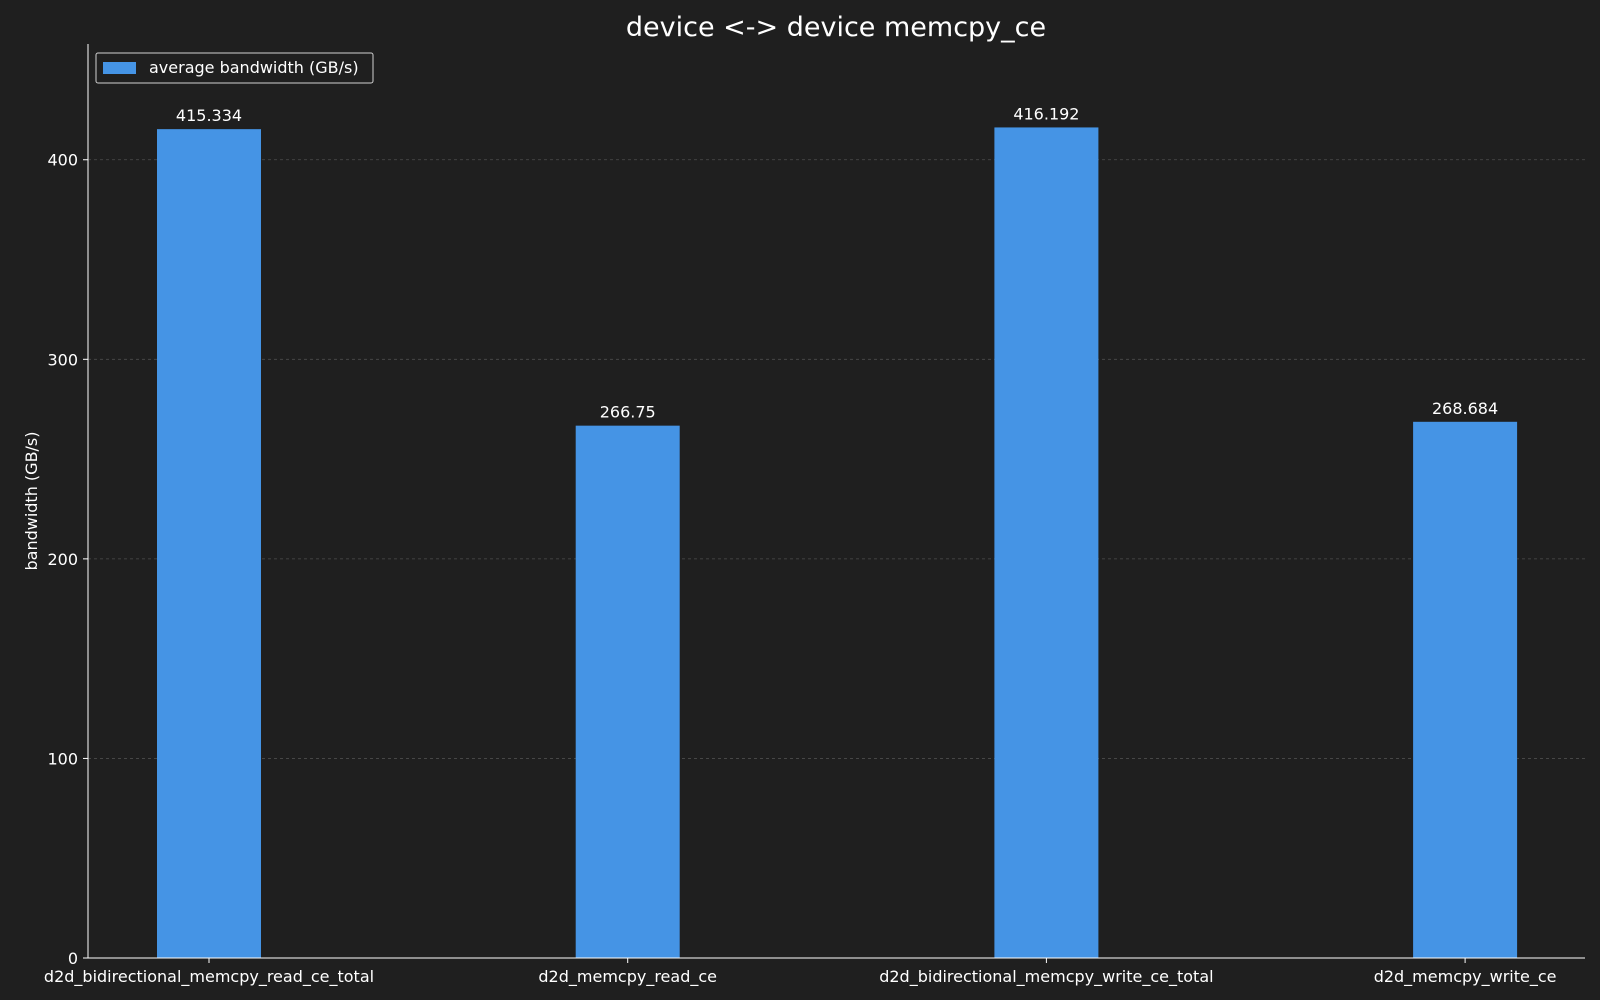 This screenshot has width=1600, height=1000. I want to click on y-tick-label: 300, so click(62, 359).